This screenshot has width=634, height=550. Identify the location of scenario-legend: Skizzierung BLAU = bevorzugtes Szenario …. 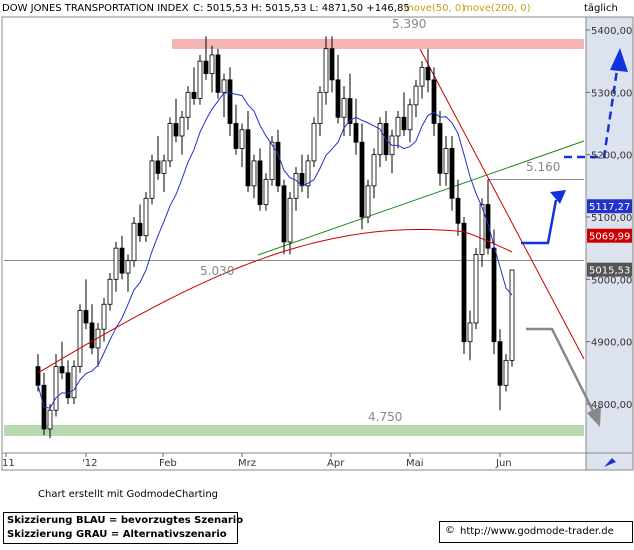
(123, 528).